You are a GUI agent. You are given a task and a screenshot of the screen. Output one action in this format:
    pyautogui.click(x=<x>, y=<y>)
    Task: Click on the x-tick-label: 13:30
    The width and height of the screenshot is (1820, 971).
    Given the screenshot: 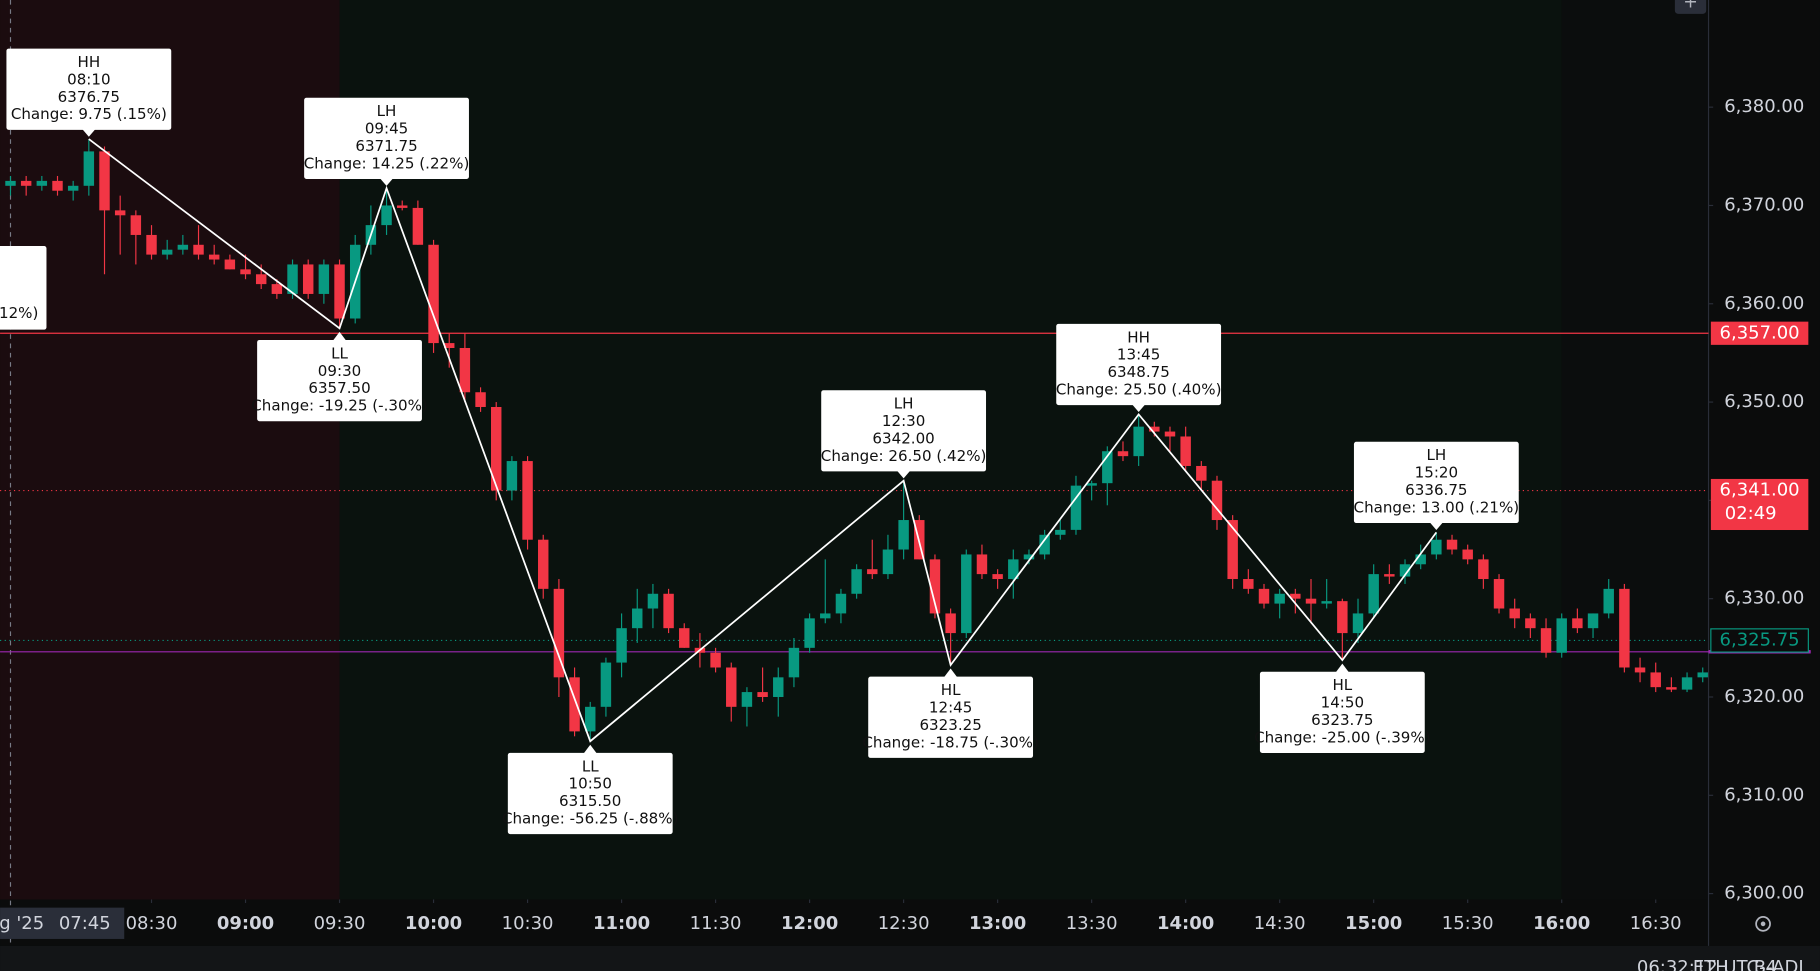 What is the action you would take?
    pyautogui.click(x=1092, y=923)
    